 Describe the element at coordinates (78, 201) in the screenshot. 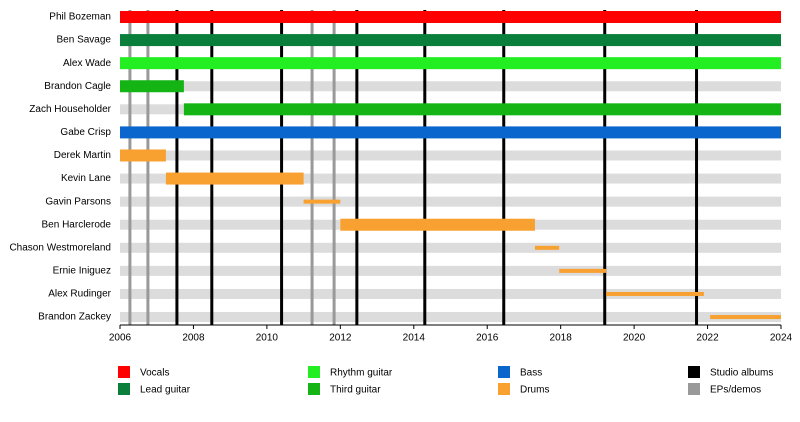

I see `row-label: Gavin Parsons` at that location.